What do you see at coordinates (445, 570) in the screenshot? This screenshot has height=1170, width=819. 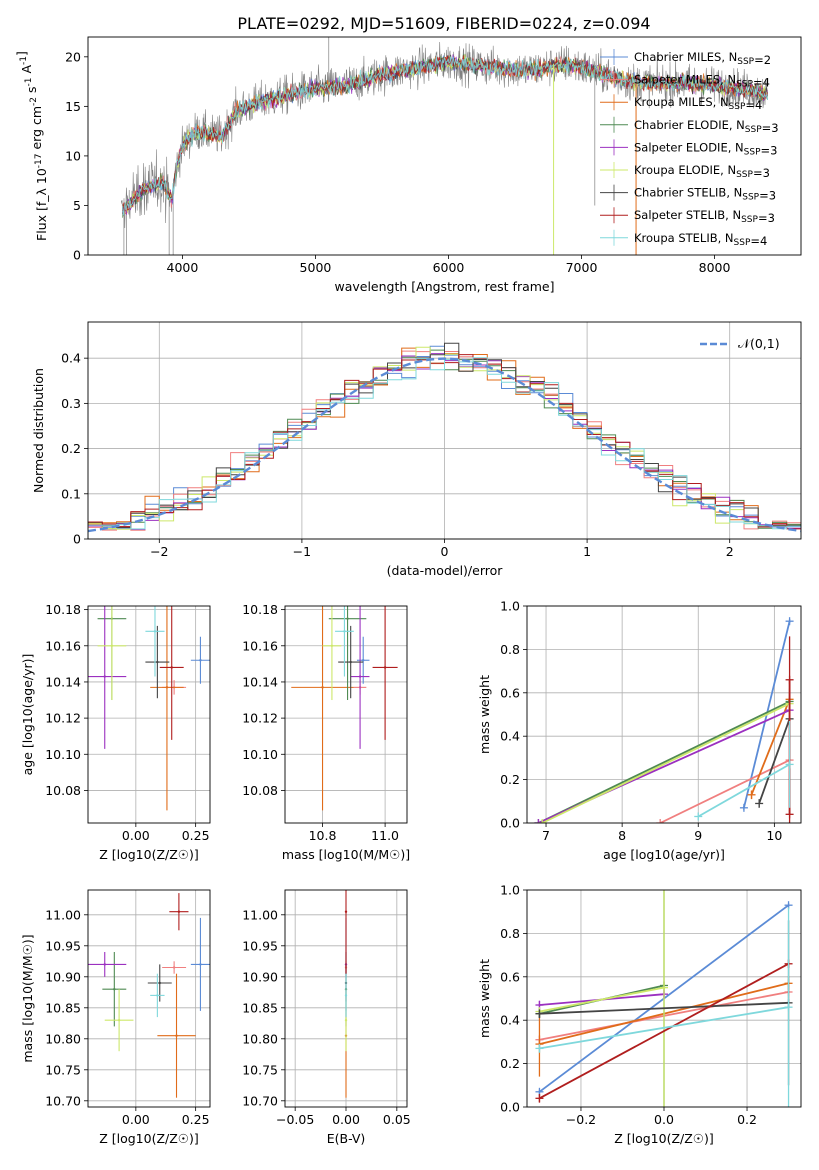 I see `x-axis-label: (data-model)/error` at bounding box center [445, 570].